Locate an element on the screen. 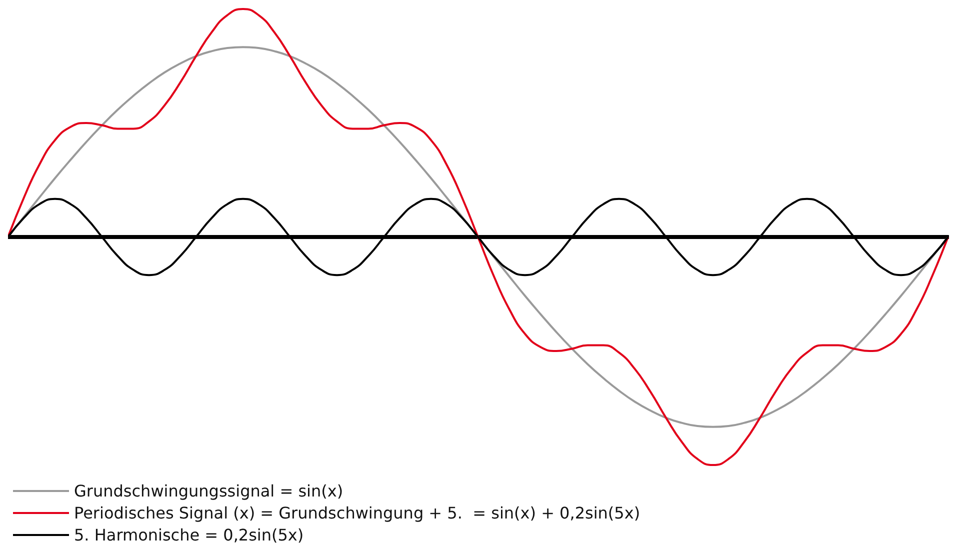 Image resolution: width=957 pixels, height=548 pixels. legend-label: Periodisches Signal (x) = Grundschwingung + 5. = sin(x) + 0,2sin(5x) is located at coordinates (357, 513).